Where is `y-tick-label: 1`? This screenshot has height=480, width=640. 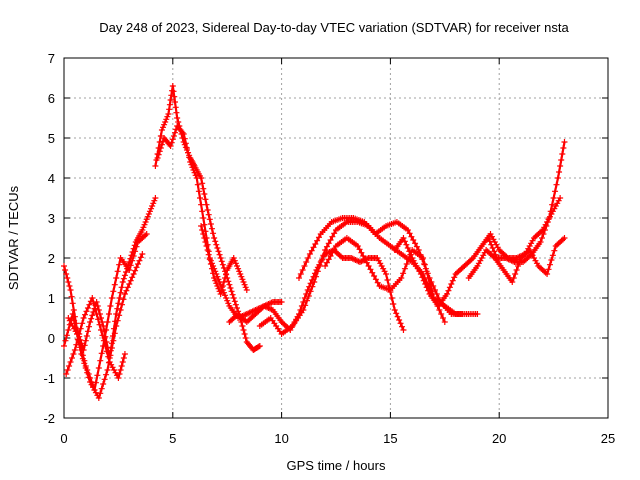
y-tick-label: 1 is located at coordinates (51, 298).